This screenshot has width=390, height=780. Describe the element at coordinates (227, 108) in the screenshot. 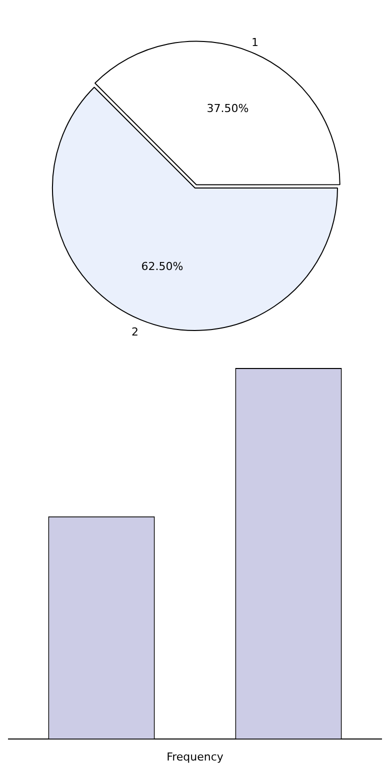

I see `data-label: 37.50%` at that location.